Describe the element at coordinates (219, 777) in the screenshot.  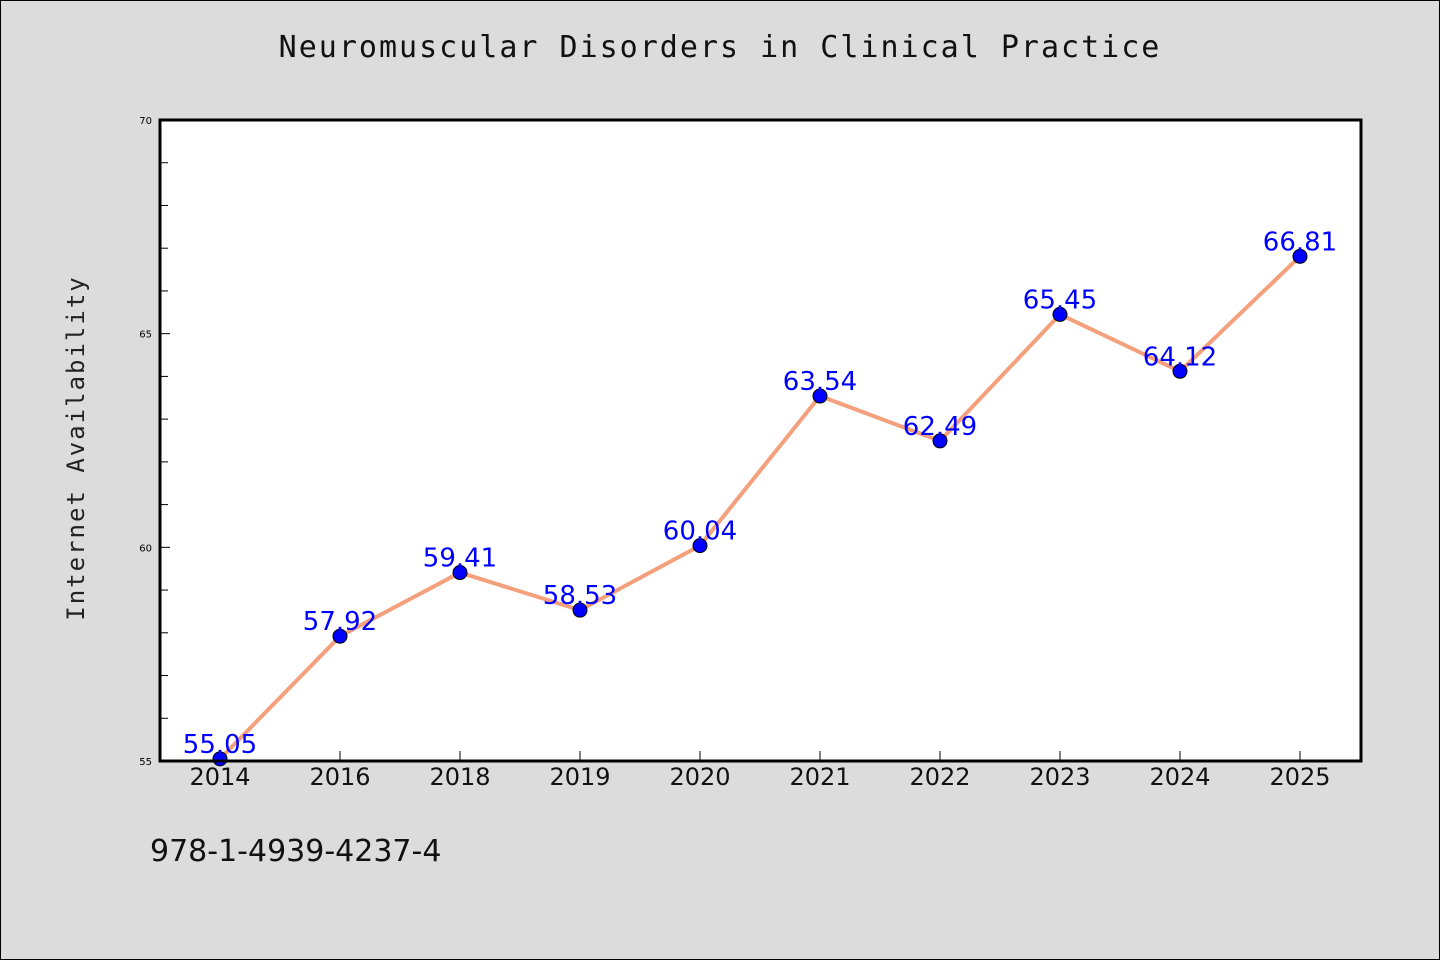
I see `x-tick-label: 2014` at that location.